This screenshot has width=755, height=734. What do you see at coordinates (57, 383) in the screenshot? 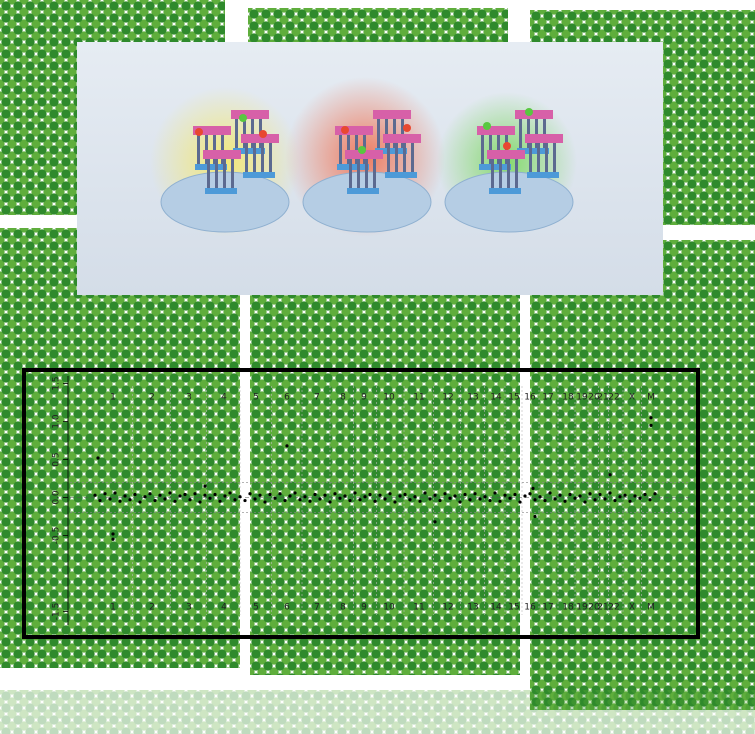
I see `y-tick-label: 1.5` at bounding box center [57, 383].